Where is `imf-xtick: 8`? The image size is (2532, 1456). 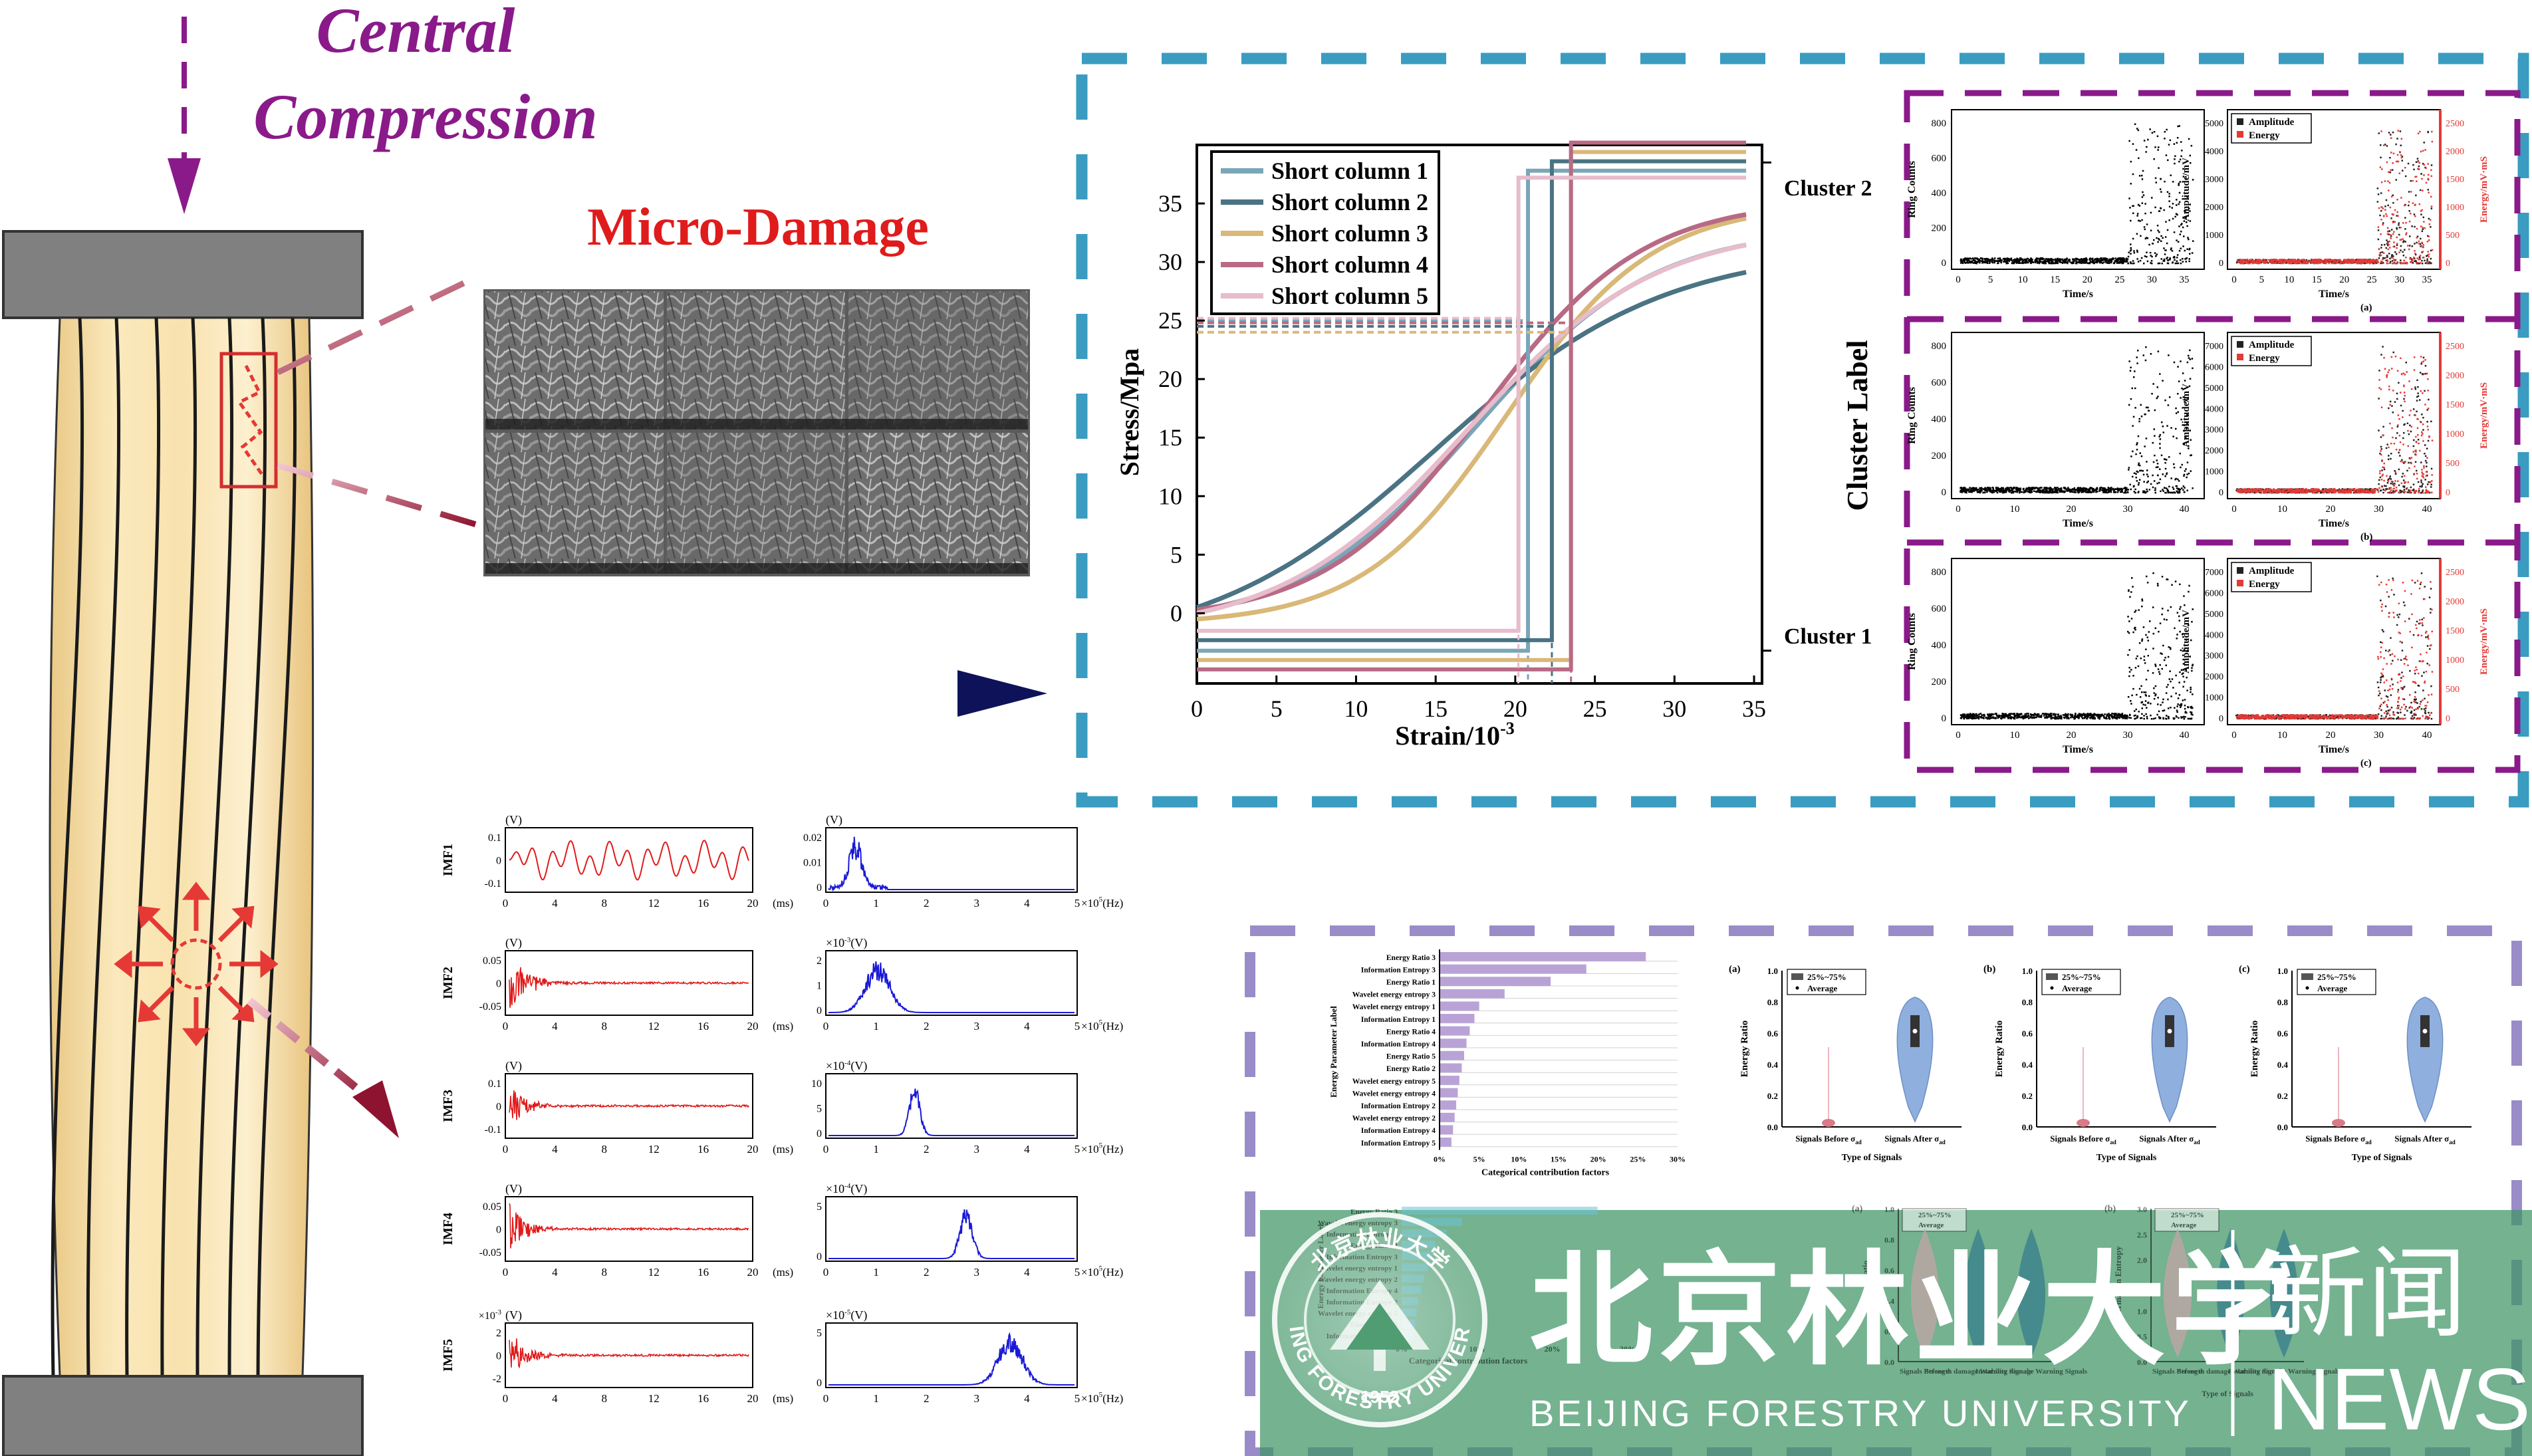
imf-xtick: 8 is located at coordinates (605, 1398).